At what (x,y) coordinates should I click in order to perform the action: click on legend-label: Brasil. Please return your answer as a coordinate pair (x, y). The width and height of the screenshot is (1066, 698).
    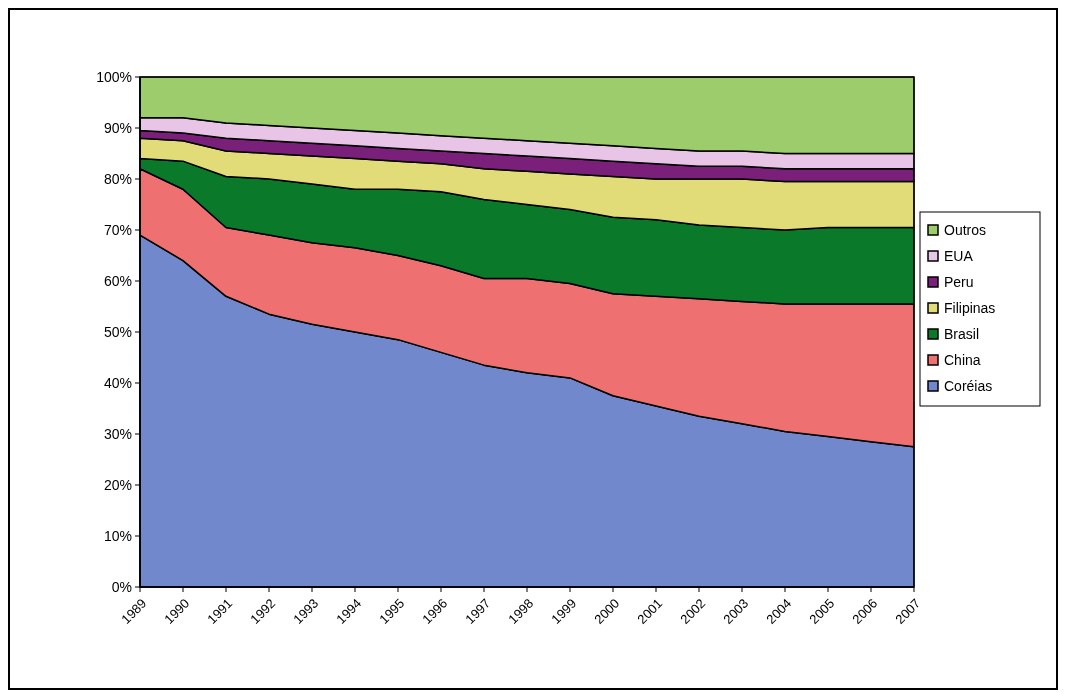
    Looking at the image, I should click on (962, 333).